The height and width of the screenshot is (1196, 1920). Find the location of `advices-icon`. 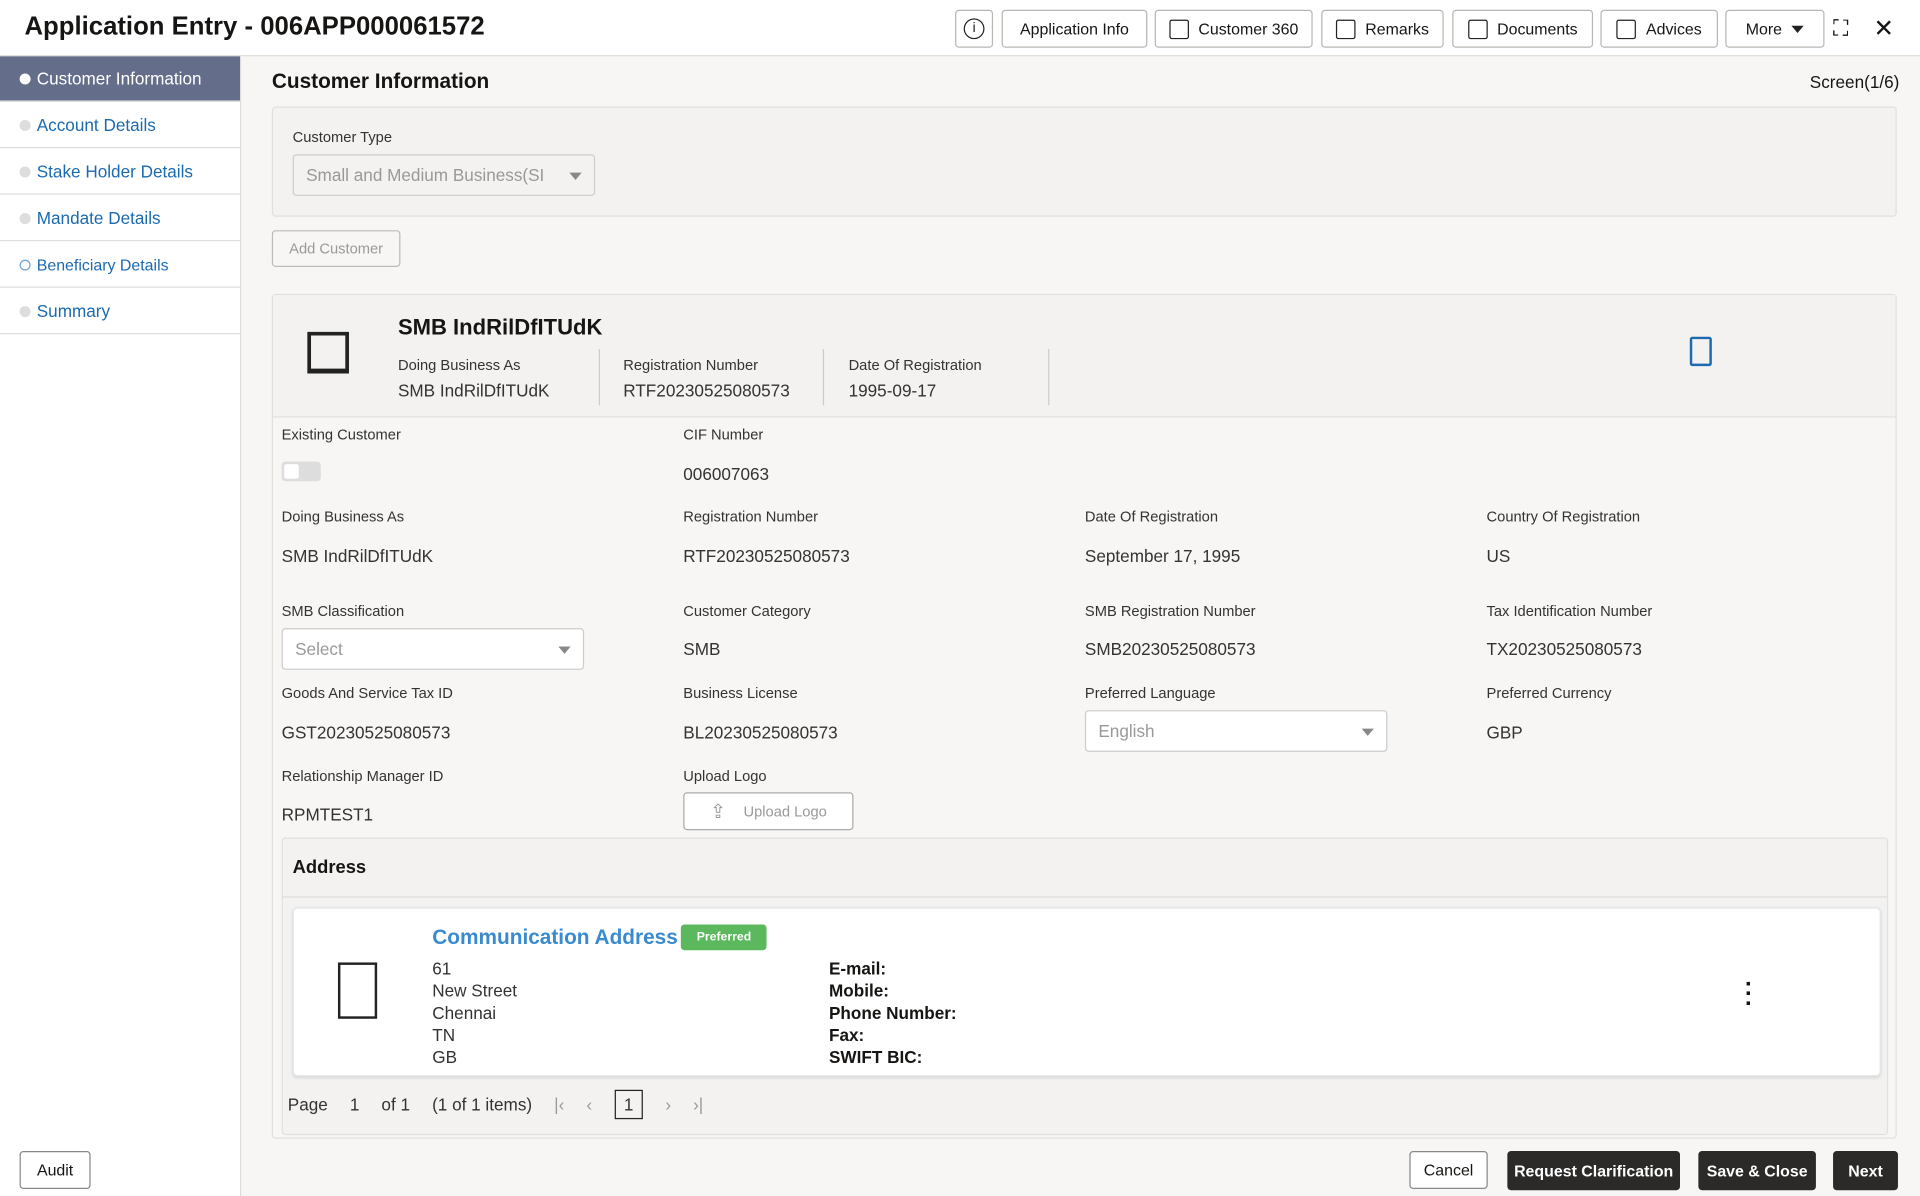

advices-icon is located at coordinates (1626, 28).